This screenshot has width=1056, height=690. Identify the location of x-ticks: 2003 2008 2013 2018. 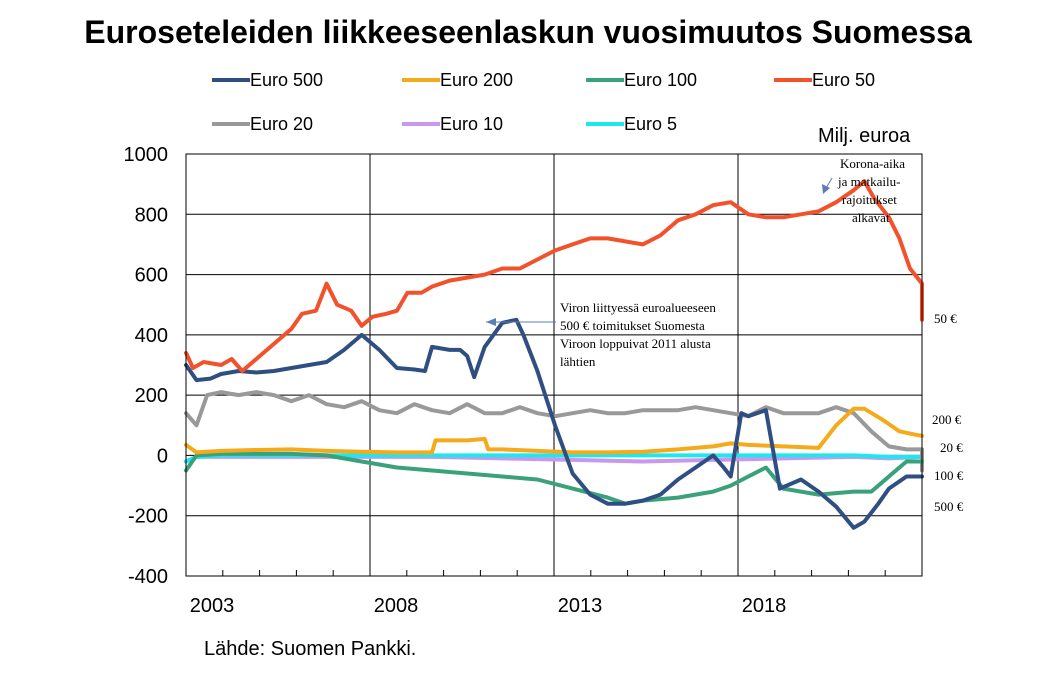
(488, 606).